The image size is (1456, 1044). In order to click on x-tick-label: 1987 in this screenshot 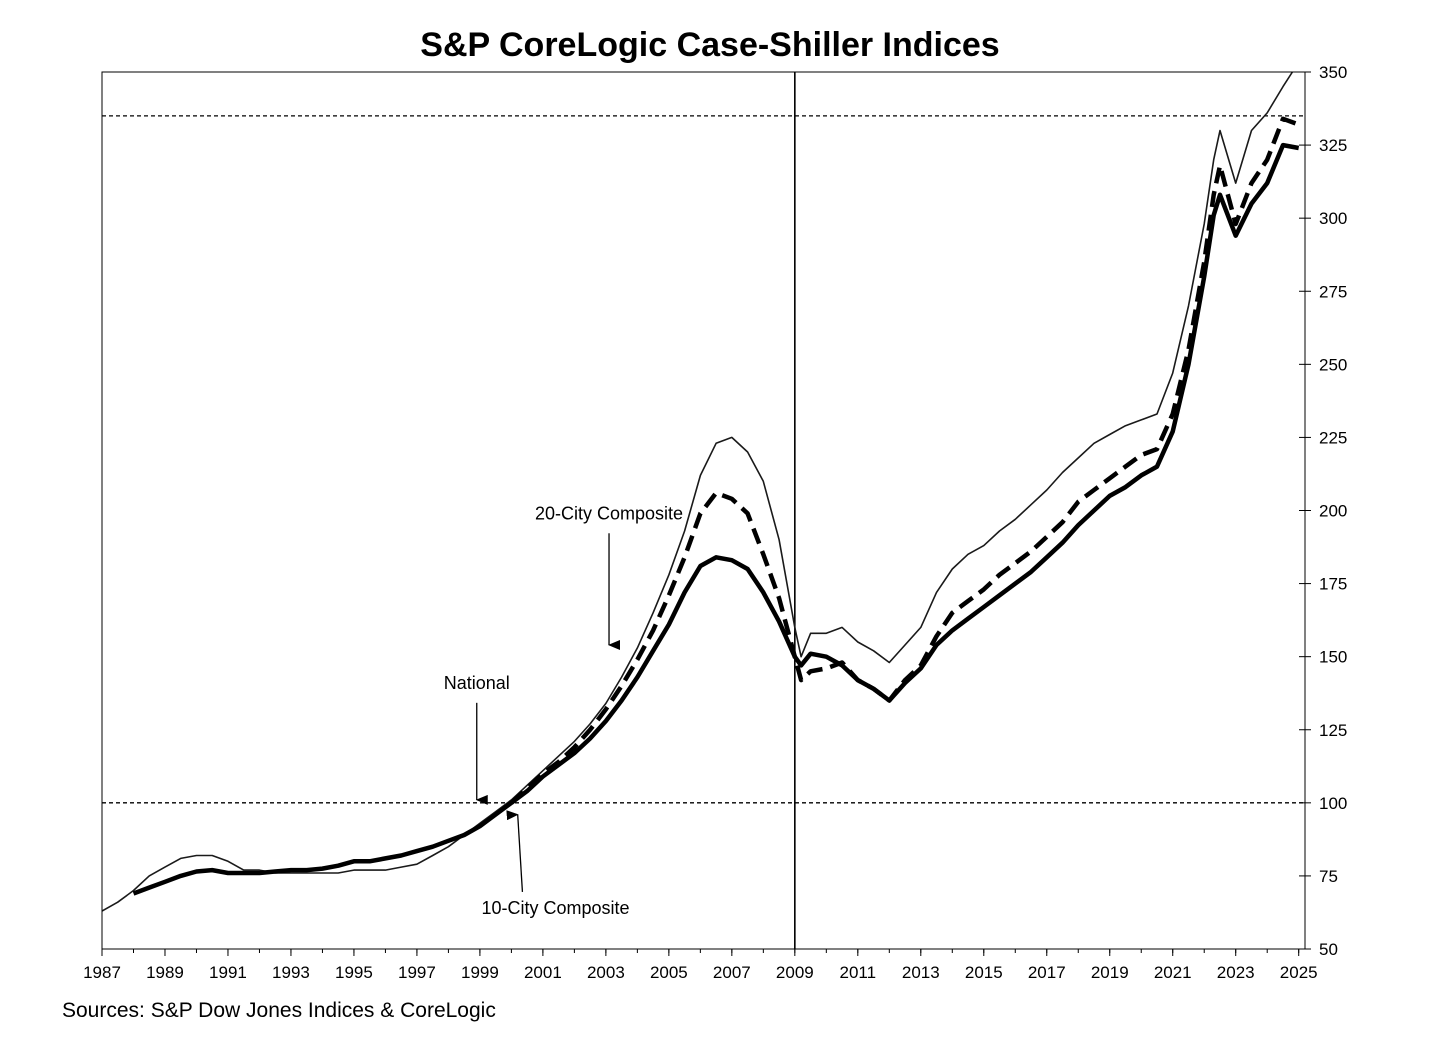, I will do `click(102, 972)`.